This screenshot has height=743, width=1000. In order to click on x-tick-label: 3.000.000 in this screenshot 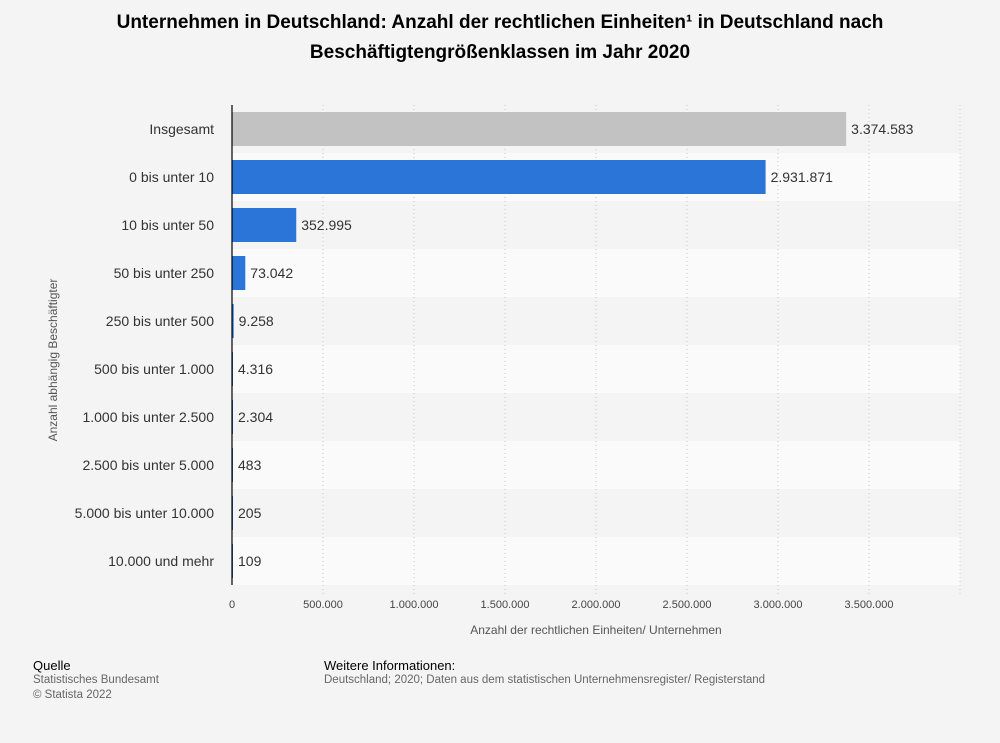, I will do `click(778, 605)`.